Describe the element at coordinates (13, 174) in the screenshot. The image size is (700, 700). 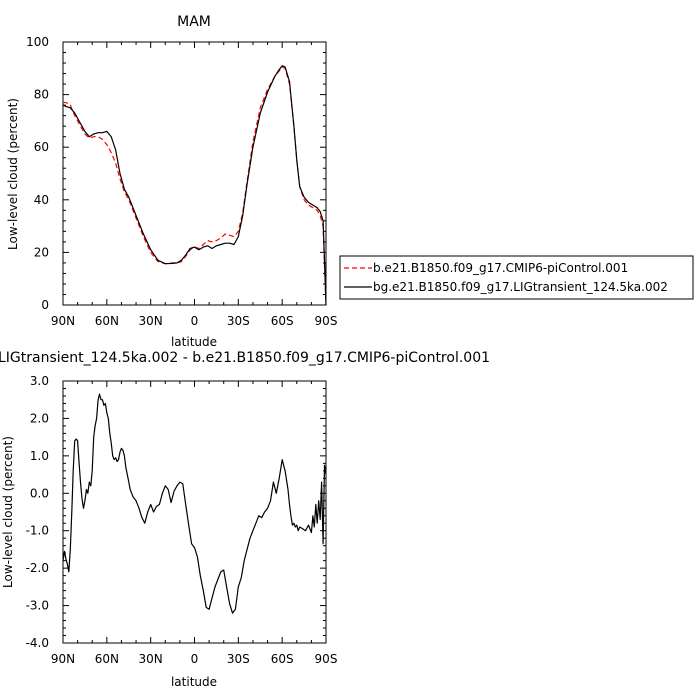
I see `chart-top-y-axis-label: Low-level cloud (percent)` at that location.